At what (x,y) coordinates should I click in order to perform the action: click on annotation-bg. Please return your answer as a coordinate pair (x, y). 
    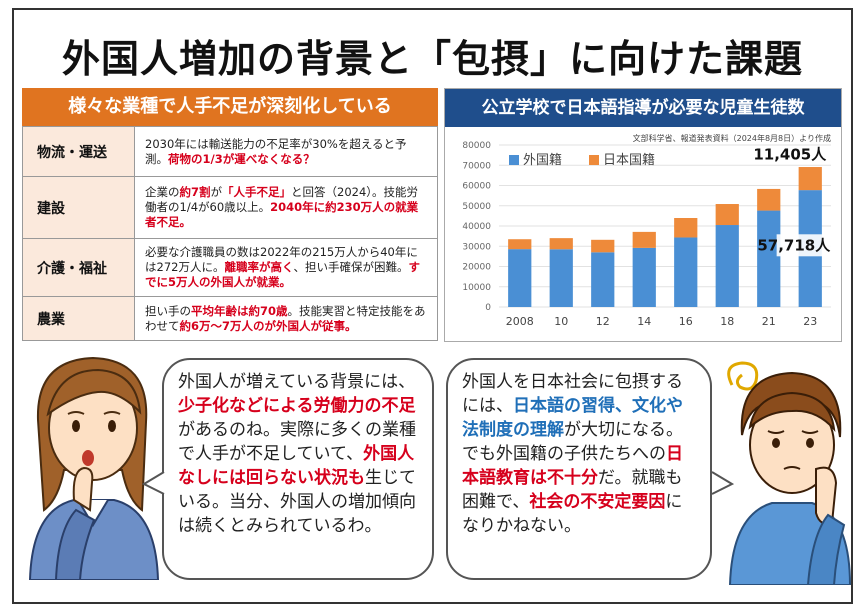
    Looking at the image, I should click on (808, 245).